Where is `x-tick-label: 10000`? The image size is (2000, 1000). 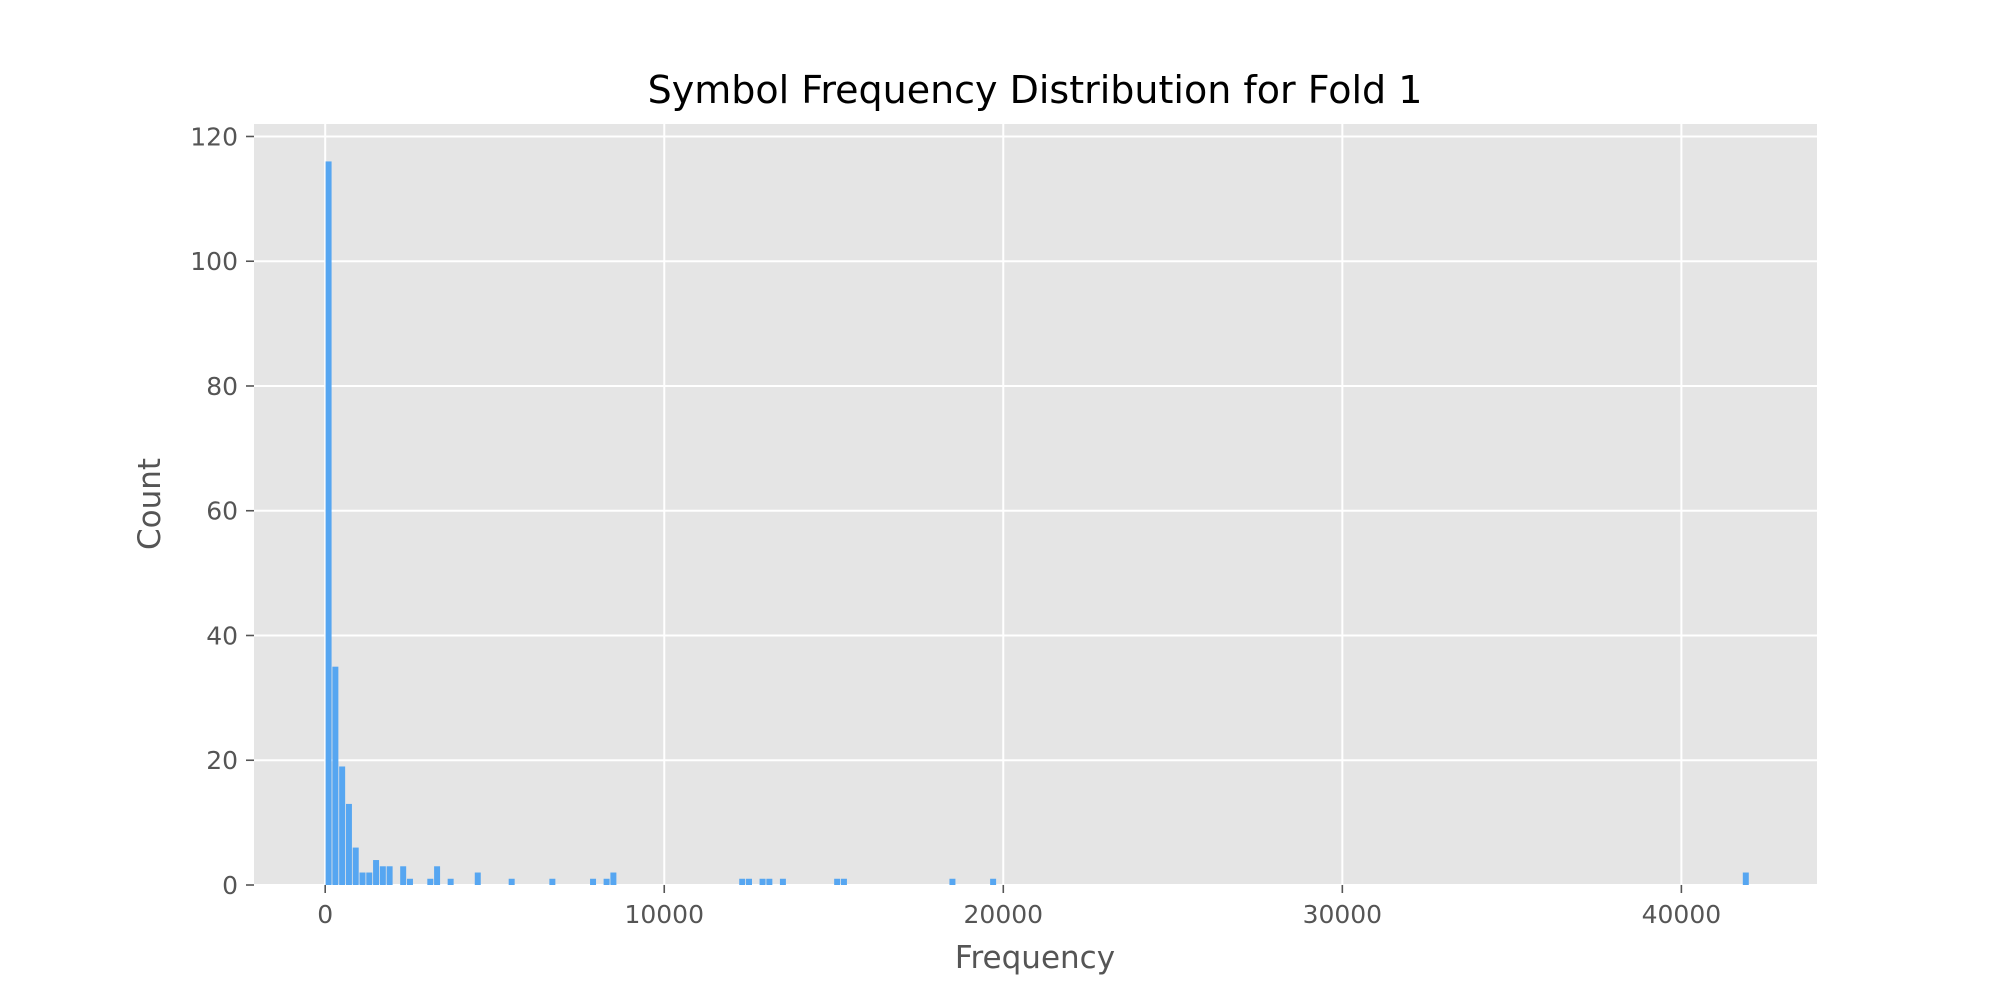 x-tick-label: 10000 is located at coordinates (664, 914).